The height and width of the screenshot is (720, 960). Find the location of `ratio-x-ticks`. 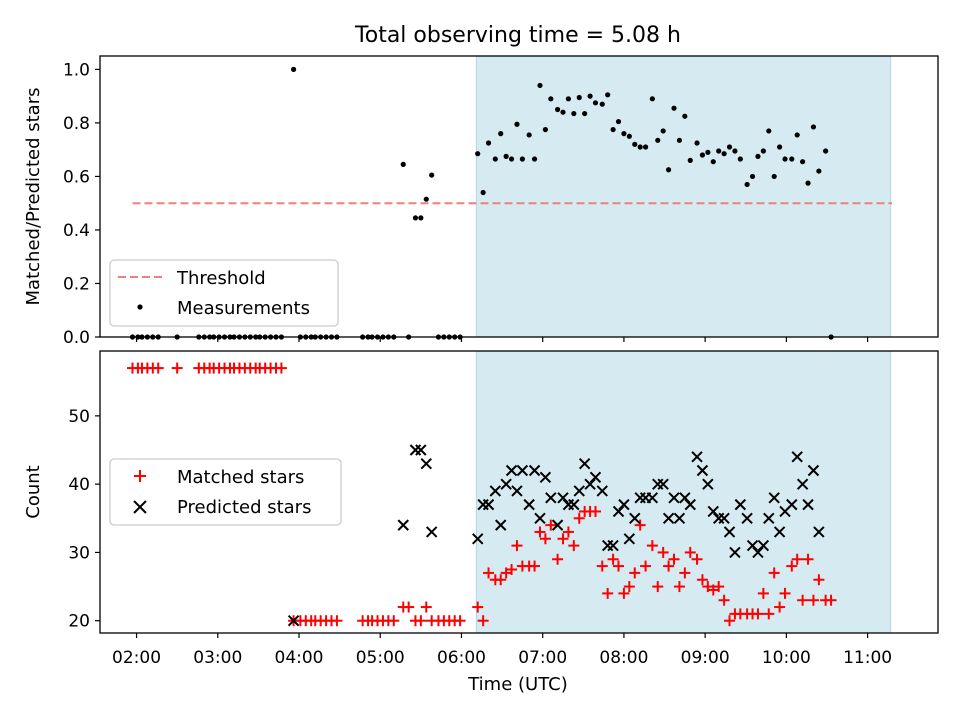

ratio-x-ticks is located at coordinates (502, 339).